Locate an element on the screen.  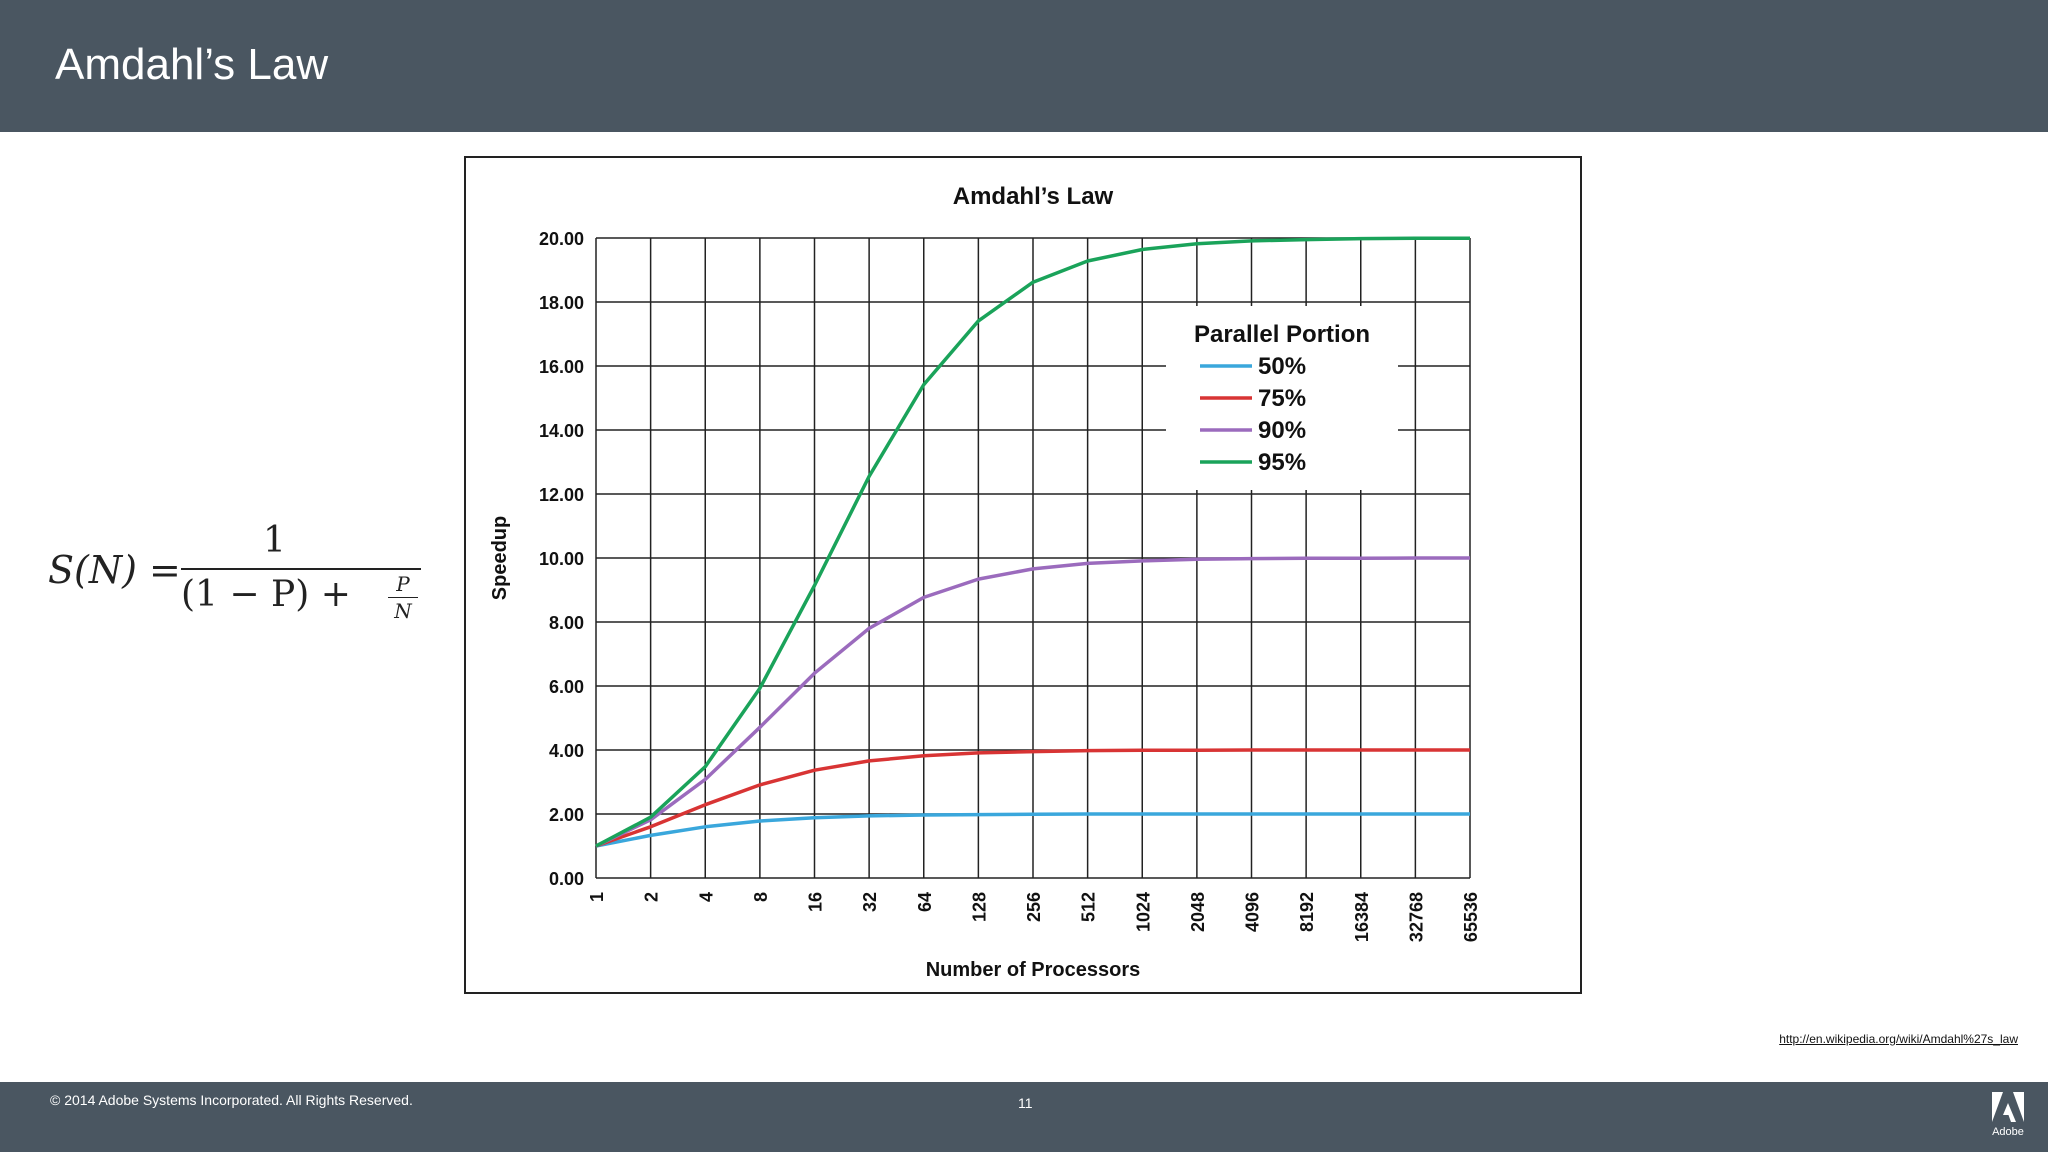
y-tick-label: 4.00 is located at coordinates (566, 751).